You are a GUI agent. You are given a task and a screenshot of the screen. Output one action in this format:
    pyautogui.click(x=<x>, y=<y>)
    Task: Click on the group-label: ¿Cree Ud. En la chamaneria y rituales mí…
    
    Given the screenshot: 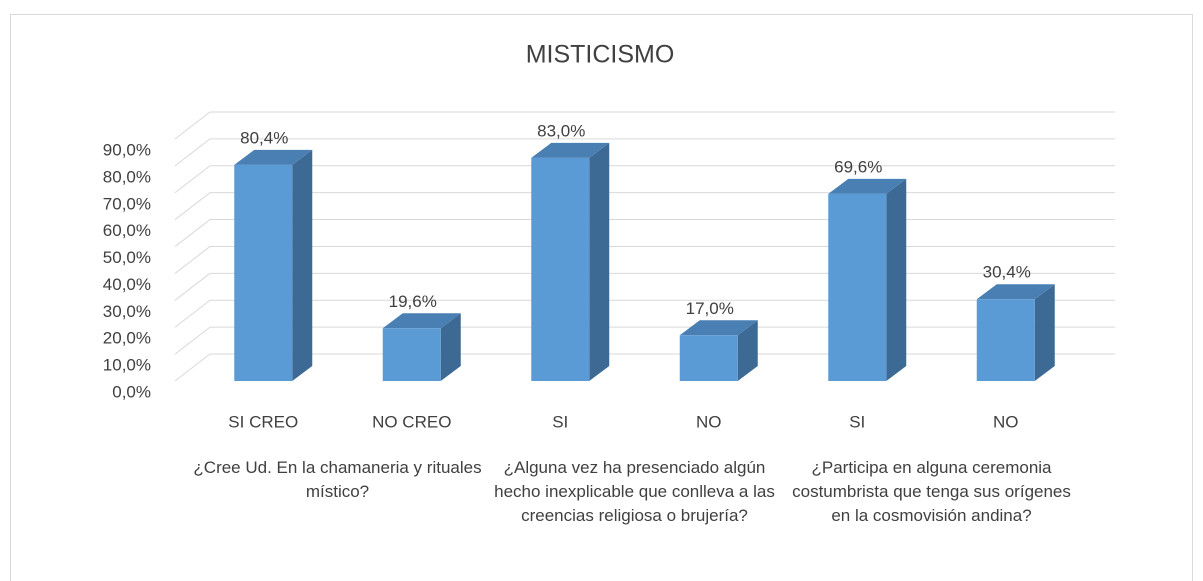 What is the action you would take?
    pyautogui.click(x=337, y=479)
    